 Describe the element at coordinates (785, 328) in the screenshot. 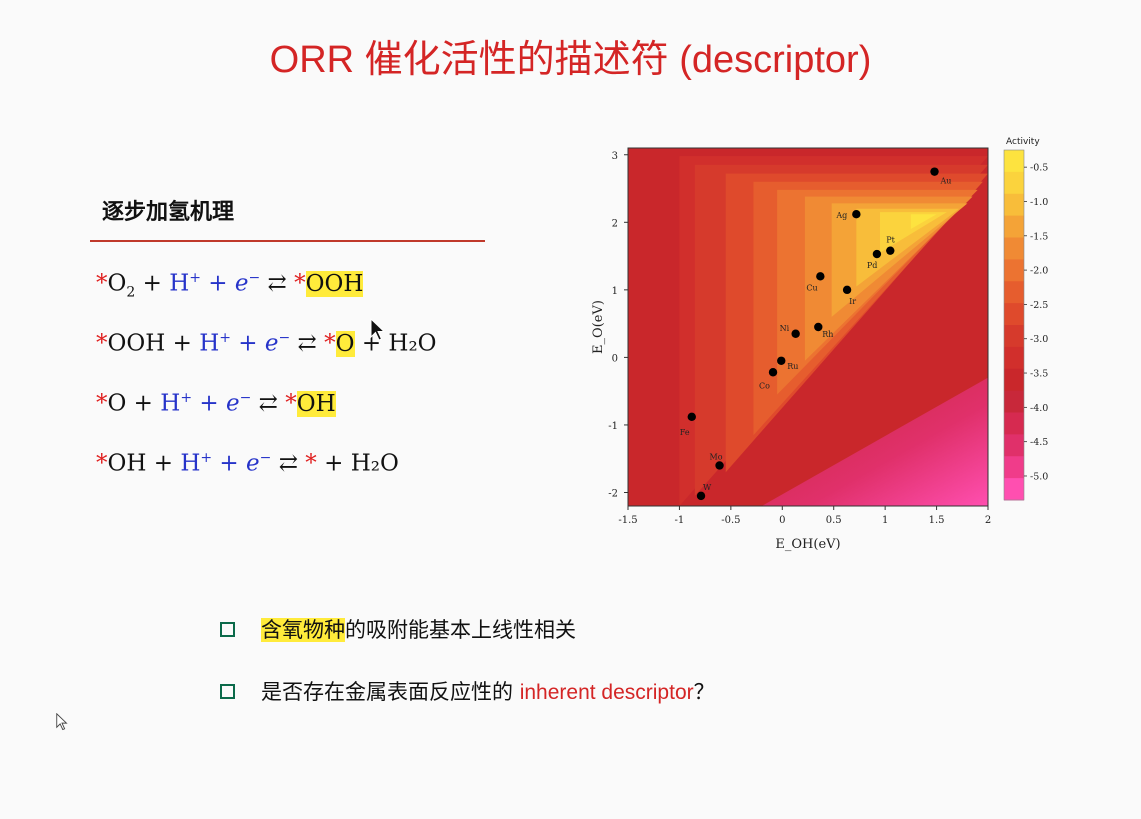

I see `data-point-label: Ni` at that location.